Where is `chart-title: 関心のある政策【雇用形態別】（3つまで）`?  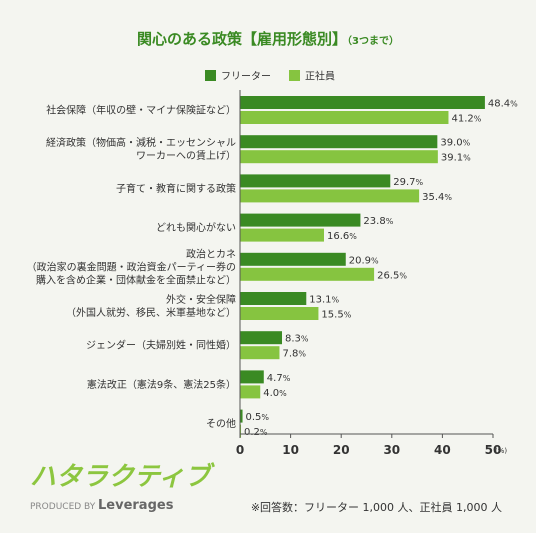 chart-title: 関心のある政策【雇用形態別】（3つまで） is located at coordinates (268, 39).